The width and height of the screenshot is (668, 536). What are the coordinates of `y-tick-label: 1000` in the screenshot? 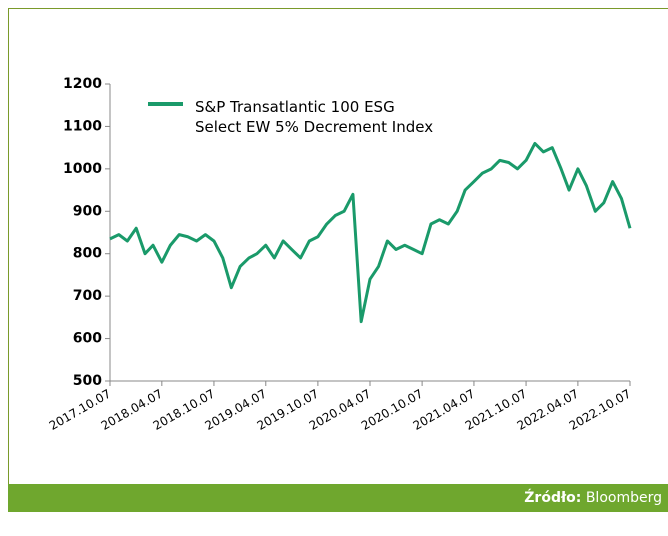 It's located at (82, 169).